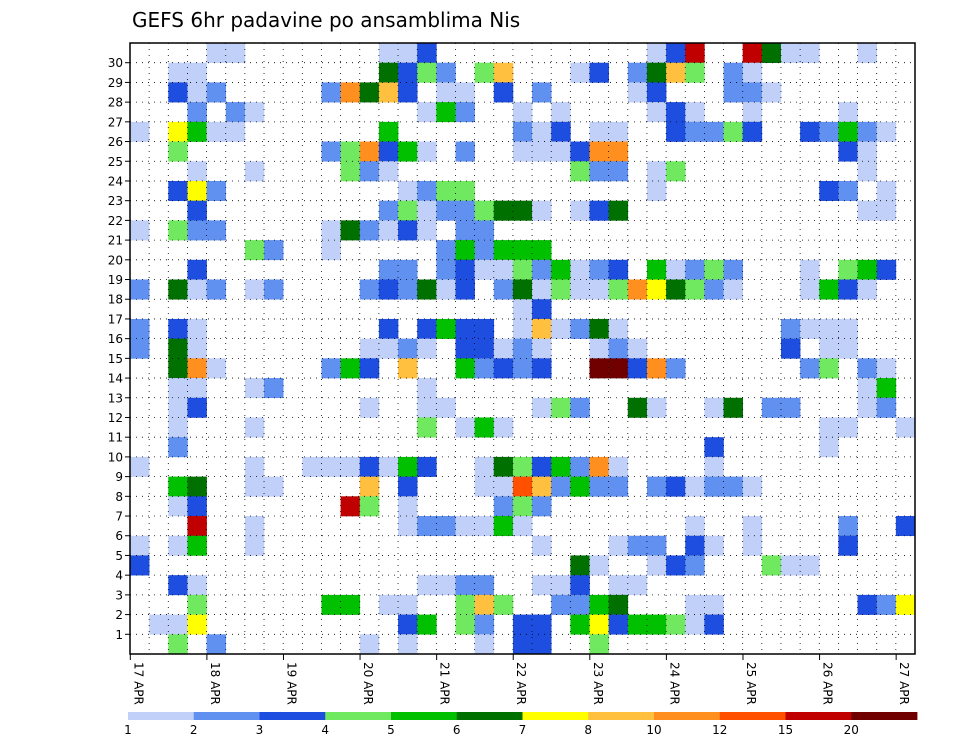 The width and height of the screenshot is (960, 742). What do you see at coordinates (115, 221) in the screenshot?
I see `y-tick-label: 22` at bounding box center [115, 221].